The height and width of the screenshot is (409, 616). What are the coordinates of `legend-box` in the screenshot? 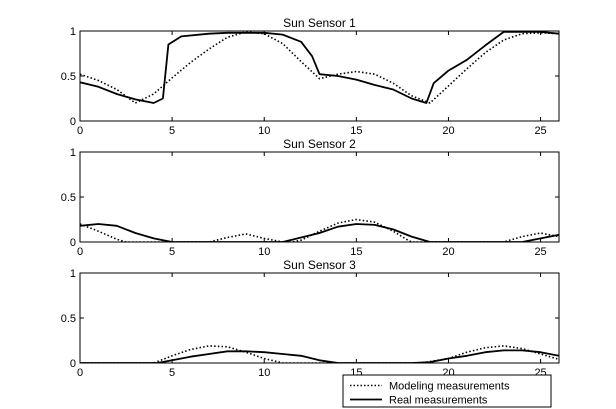 It's located at (447, 391).